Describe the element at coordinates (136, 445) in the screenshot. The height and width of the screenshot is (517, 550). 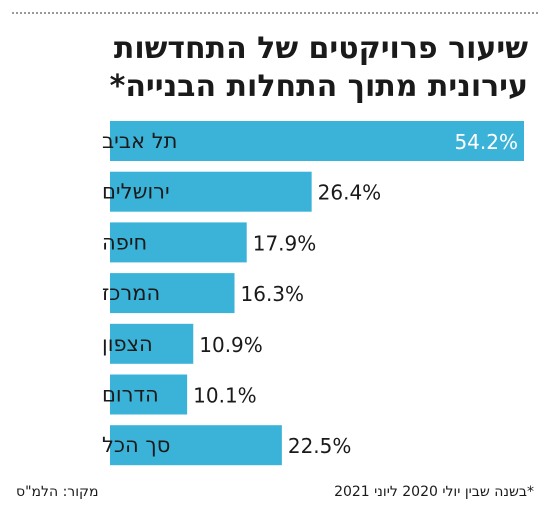
I see `category-label-7: סך הכל` at that location.